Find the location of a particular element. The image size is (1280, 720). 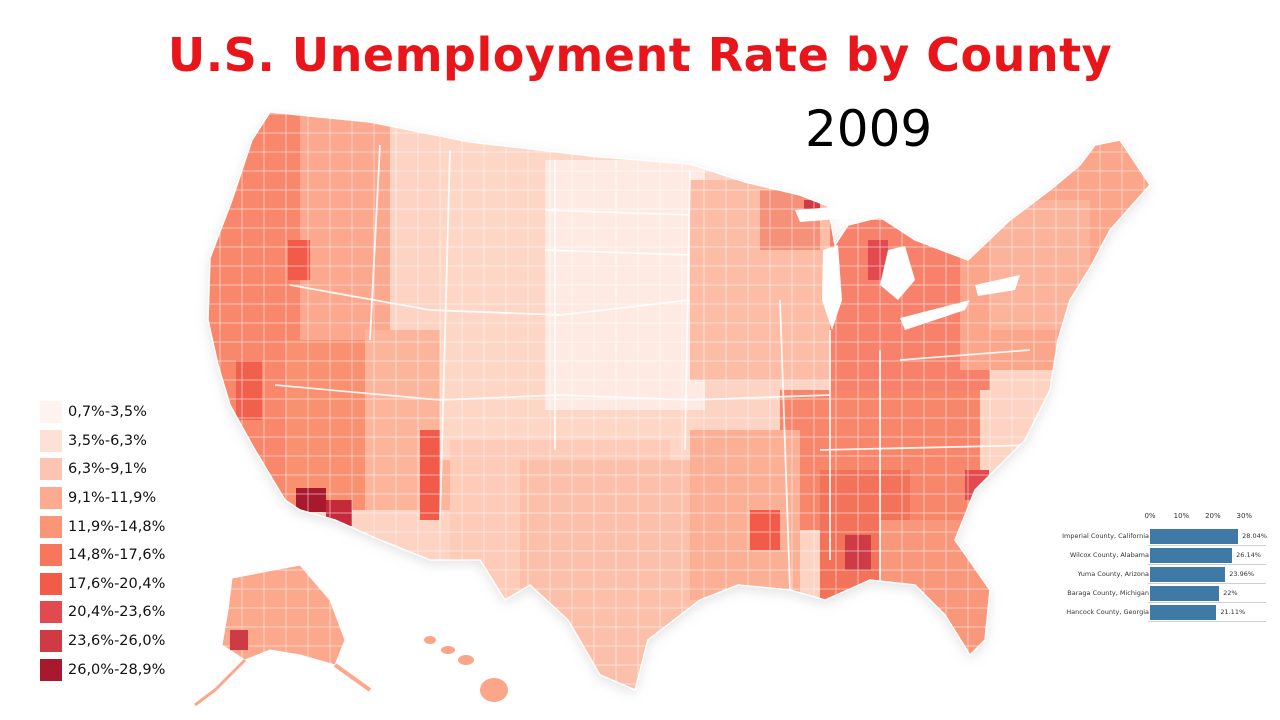

legend-item: 26,0%-28,9% is located at coordinates (102, 669).